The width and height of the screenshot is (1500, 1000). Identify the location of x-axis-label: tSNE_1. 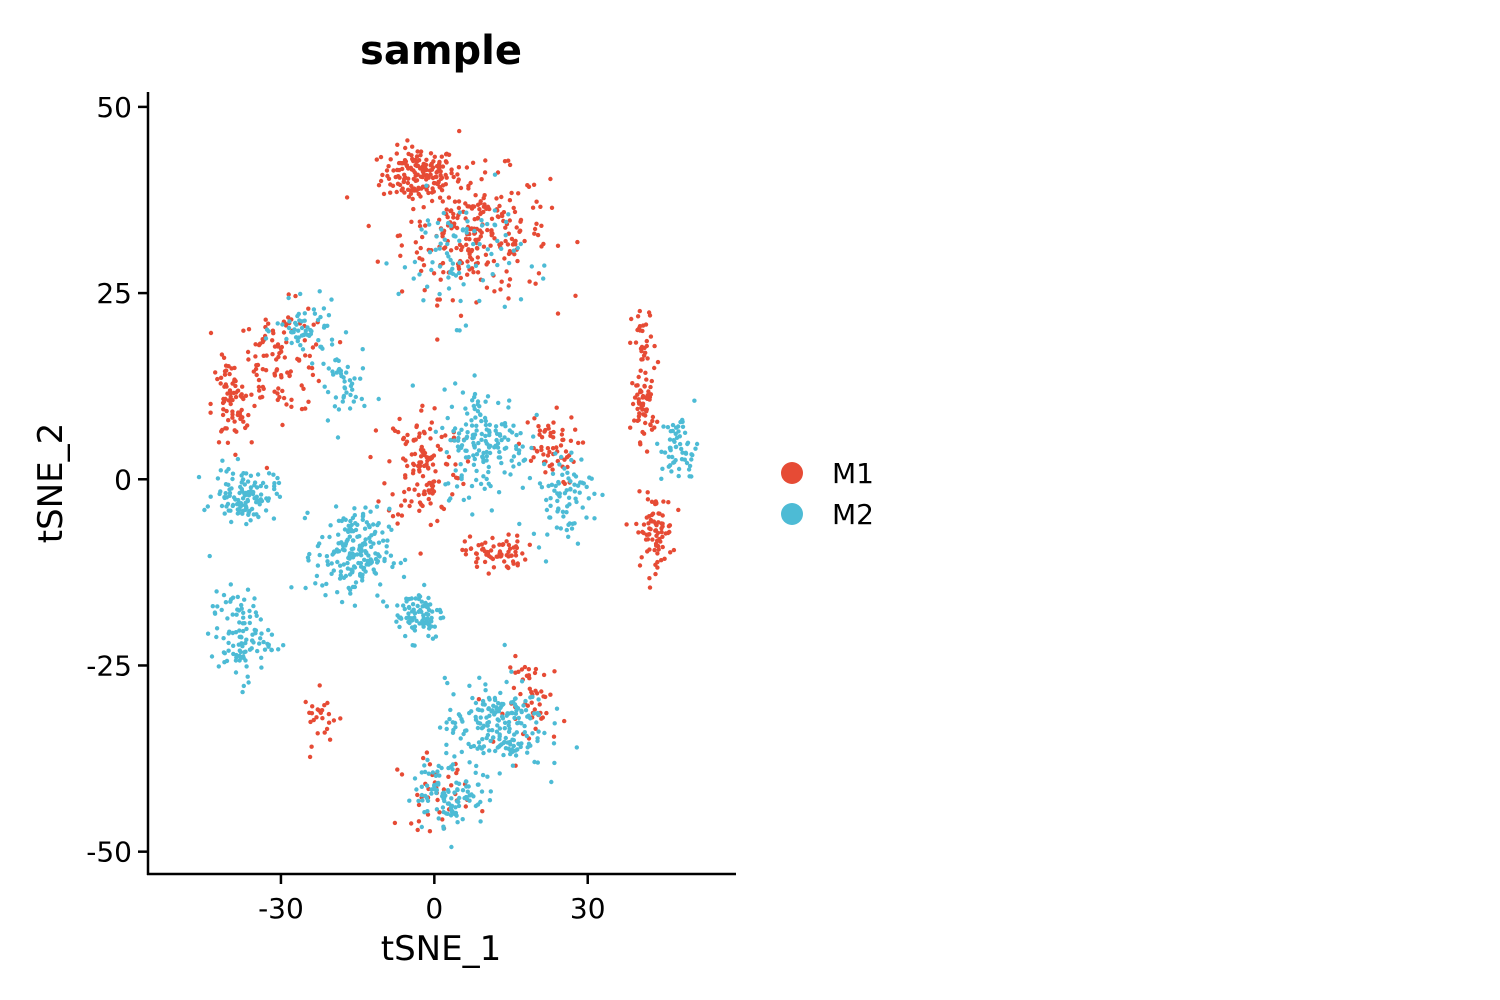
(441, 949).